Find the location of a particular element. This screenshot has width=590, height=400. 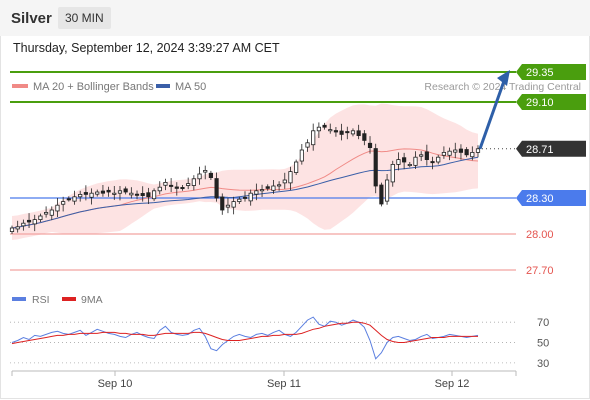

level-label-3: 28.30 is located at coordinates (540, 199).